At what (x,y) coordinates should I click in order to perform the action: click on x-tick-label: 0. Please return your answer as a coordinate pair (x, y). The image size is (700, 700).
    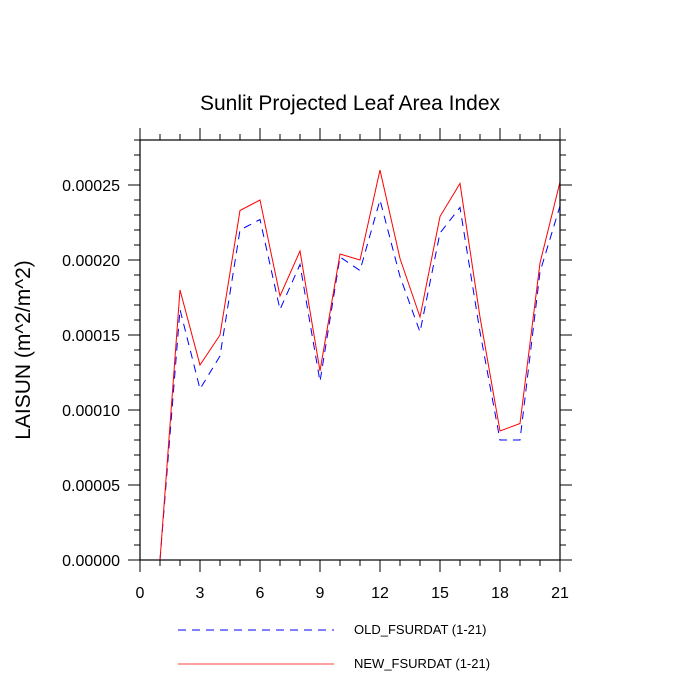
    Looking at the image, I should click on (140, 593).